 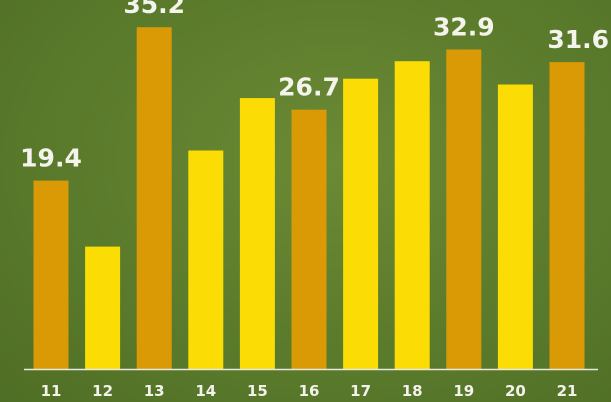 What do you see at coordinates (463, 391) in the screenshot?
I see `x-tick-19: 19` at bounding box center [463, 391].